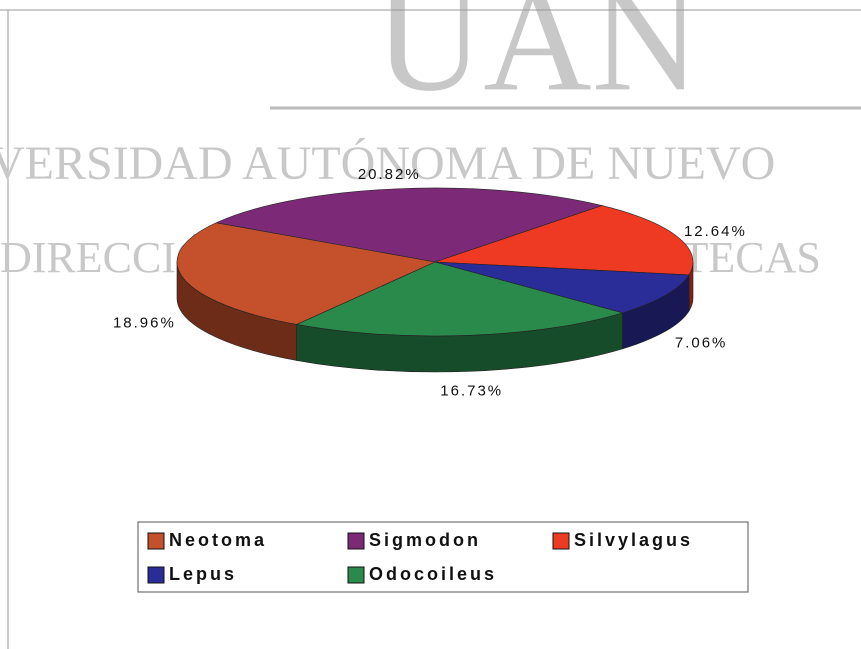  I want to click on watermark: UAN, so click(537, 61).